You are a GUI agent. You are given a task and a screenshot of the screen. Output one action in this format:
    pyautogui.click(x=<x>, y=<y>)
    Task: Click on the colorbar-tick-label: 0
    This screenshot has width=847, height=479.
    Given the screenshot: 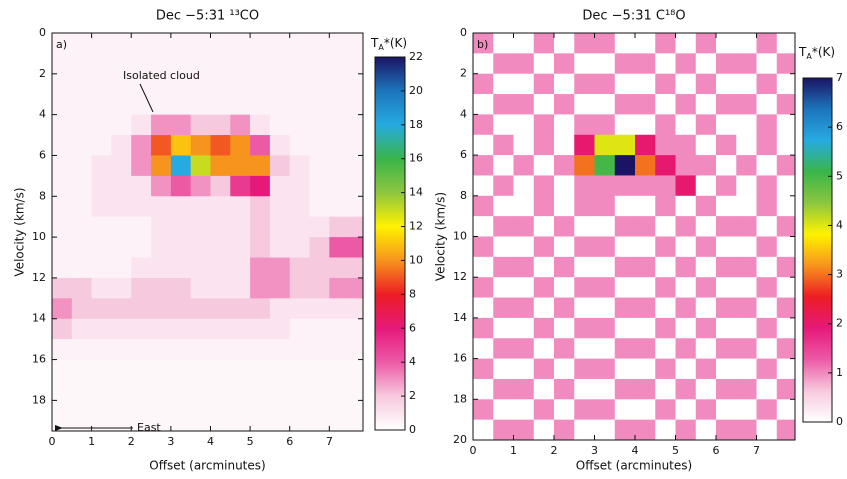 What is the action you would take?
    pyautogui.click(x=412, y=429)
    